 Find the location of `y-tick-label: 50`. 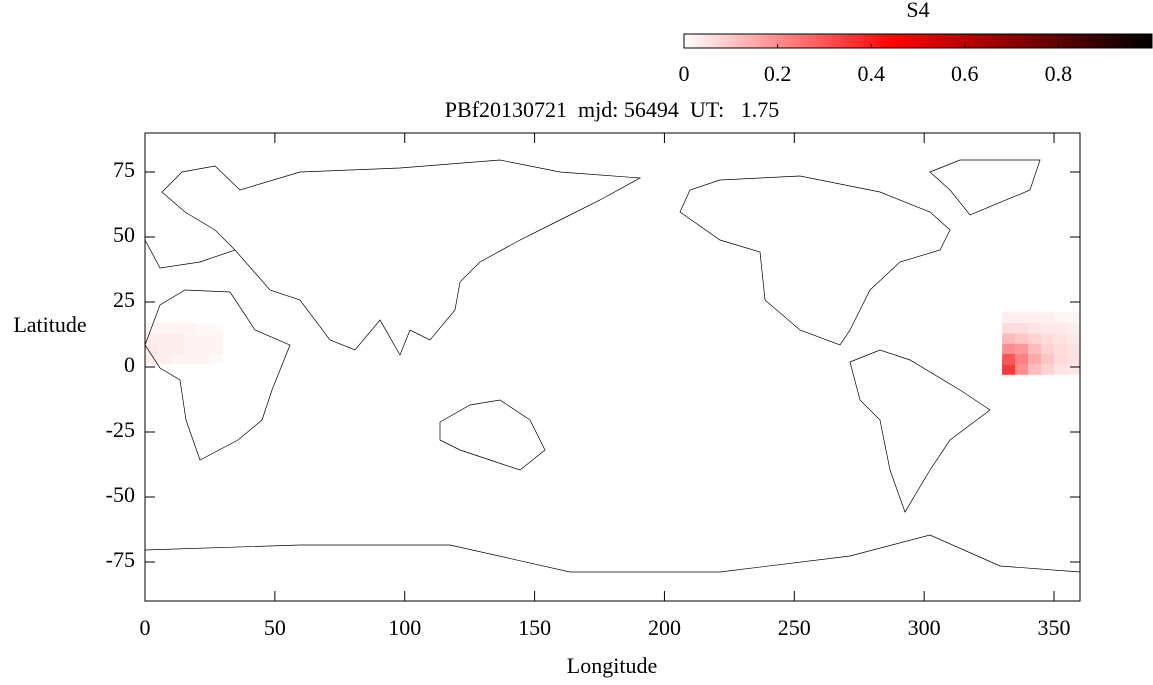

y-tick-label: 50 is located at coordinates (124, 234).